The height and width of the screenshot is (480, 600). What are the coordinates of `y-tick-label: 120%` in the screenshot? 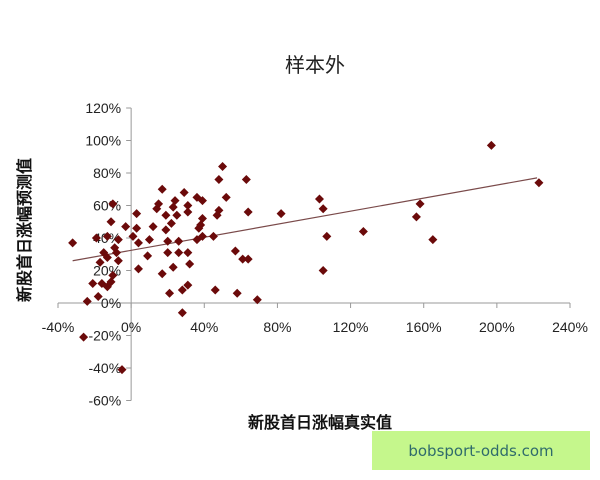 It's located at (103, 108).